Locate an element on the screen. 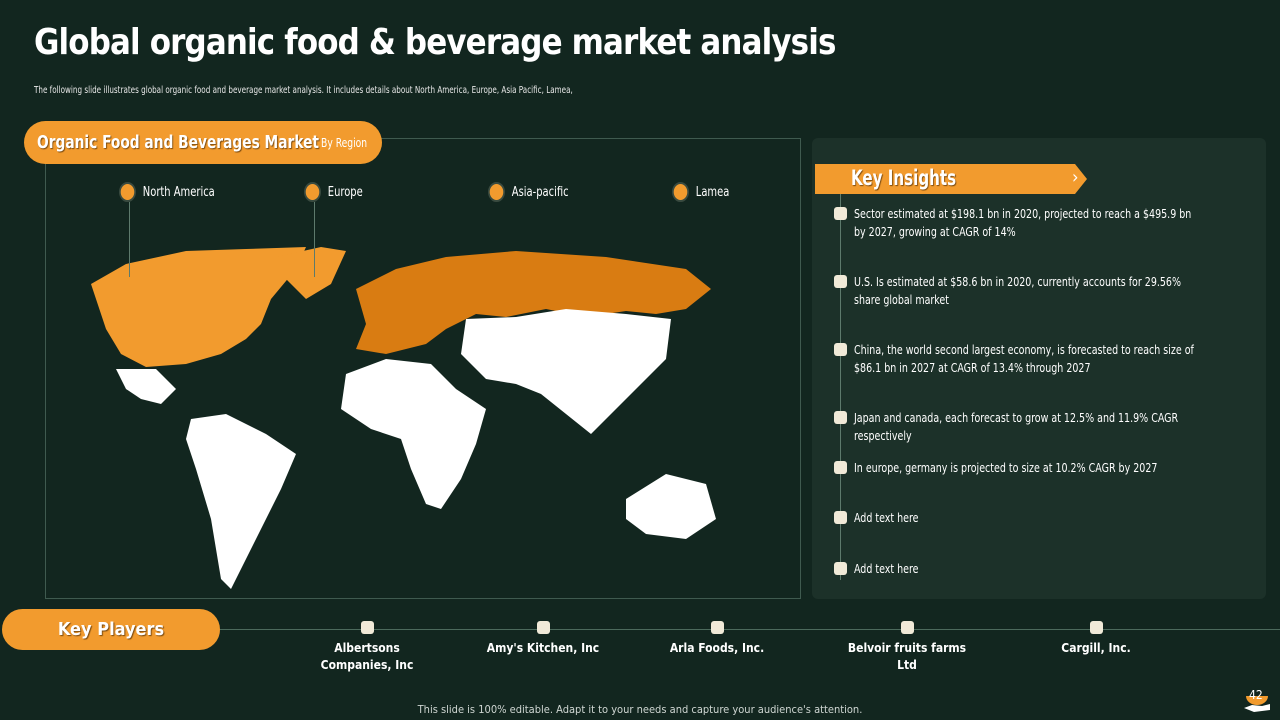 The width and height of the screenshot is (1280, 720). player-item: Arla Foods, Inc. is located at coordinates (717, 639).